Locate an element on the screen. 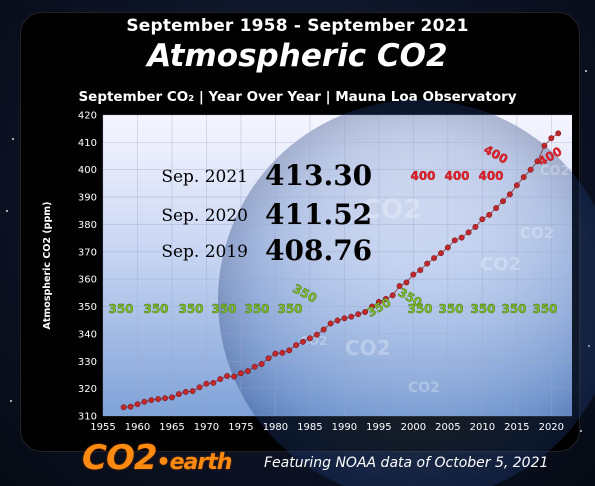  logo-main: CO2 is located at coordinates (120, 458).